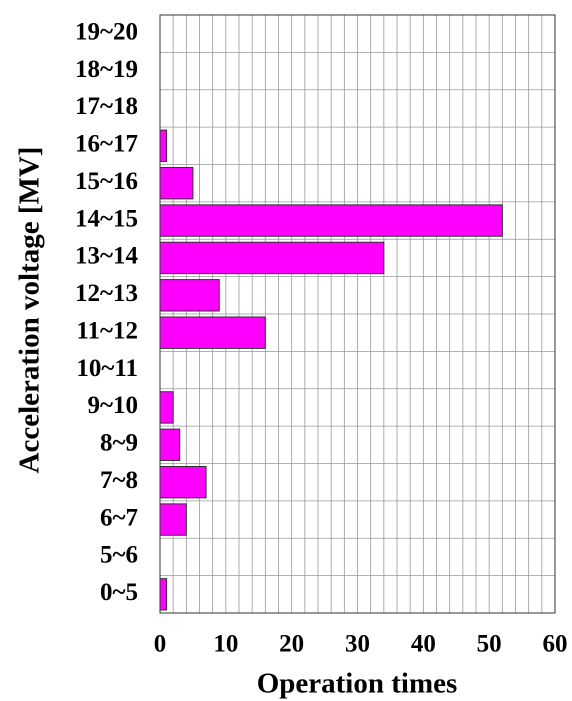 The width and height of the screenshot is (572, 701). I want to click on y-tick-label: 10~11, so click(107, 368).